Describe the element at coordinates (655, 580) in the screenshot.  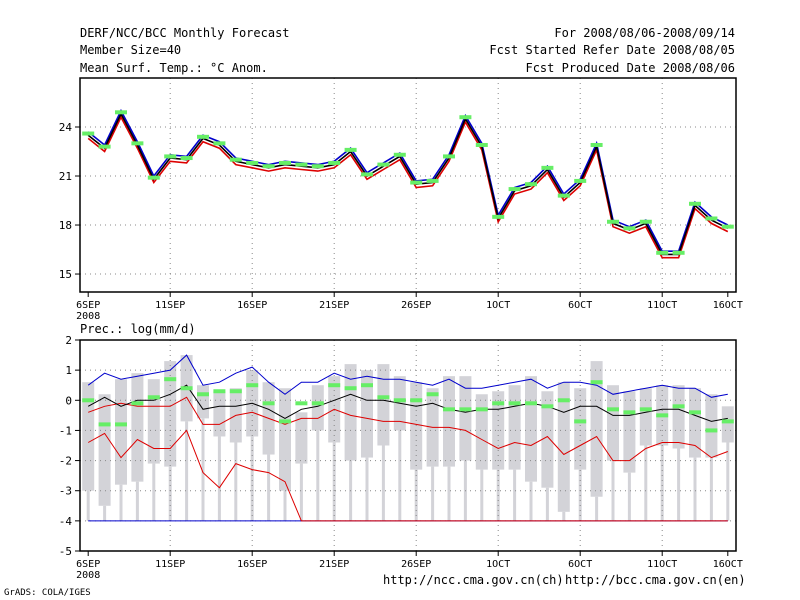
I see `bcc-url: http://bcc.cma.gov.cn(en)` at that location.